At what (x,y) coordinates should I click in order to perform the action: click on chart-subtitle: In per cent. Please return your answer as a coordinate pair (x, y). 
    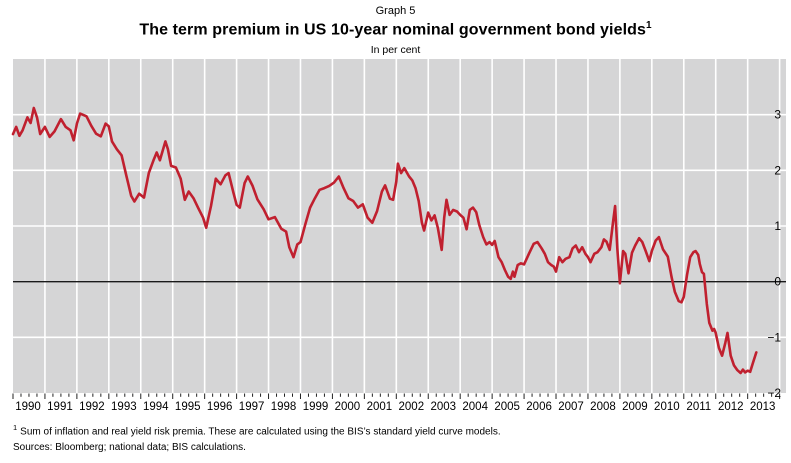
    Looking at the image, I should click on (395, 50).